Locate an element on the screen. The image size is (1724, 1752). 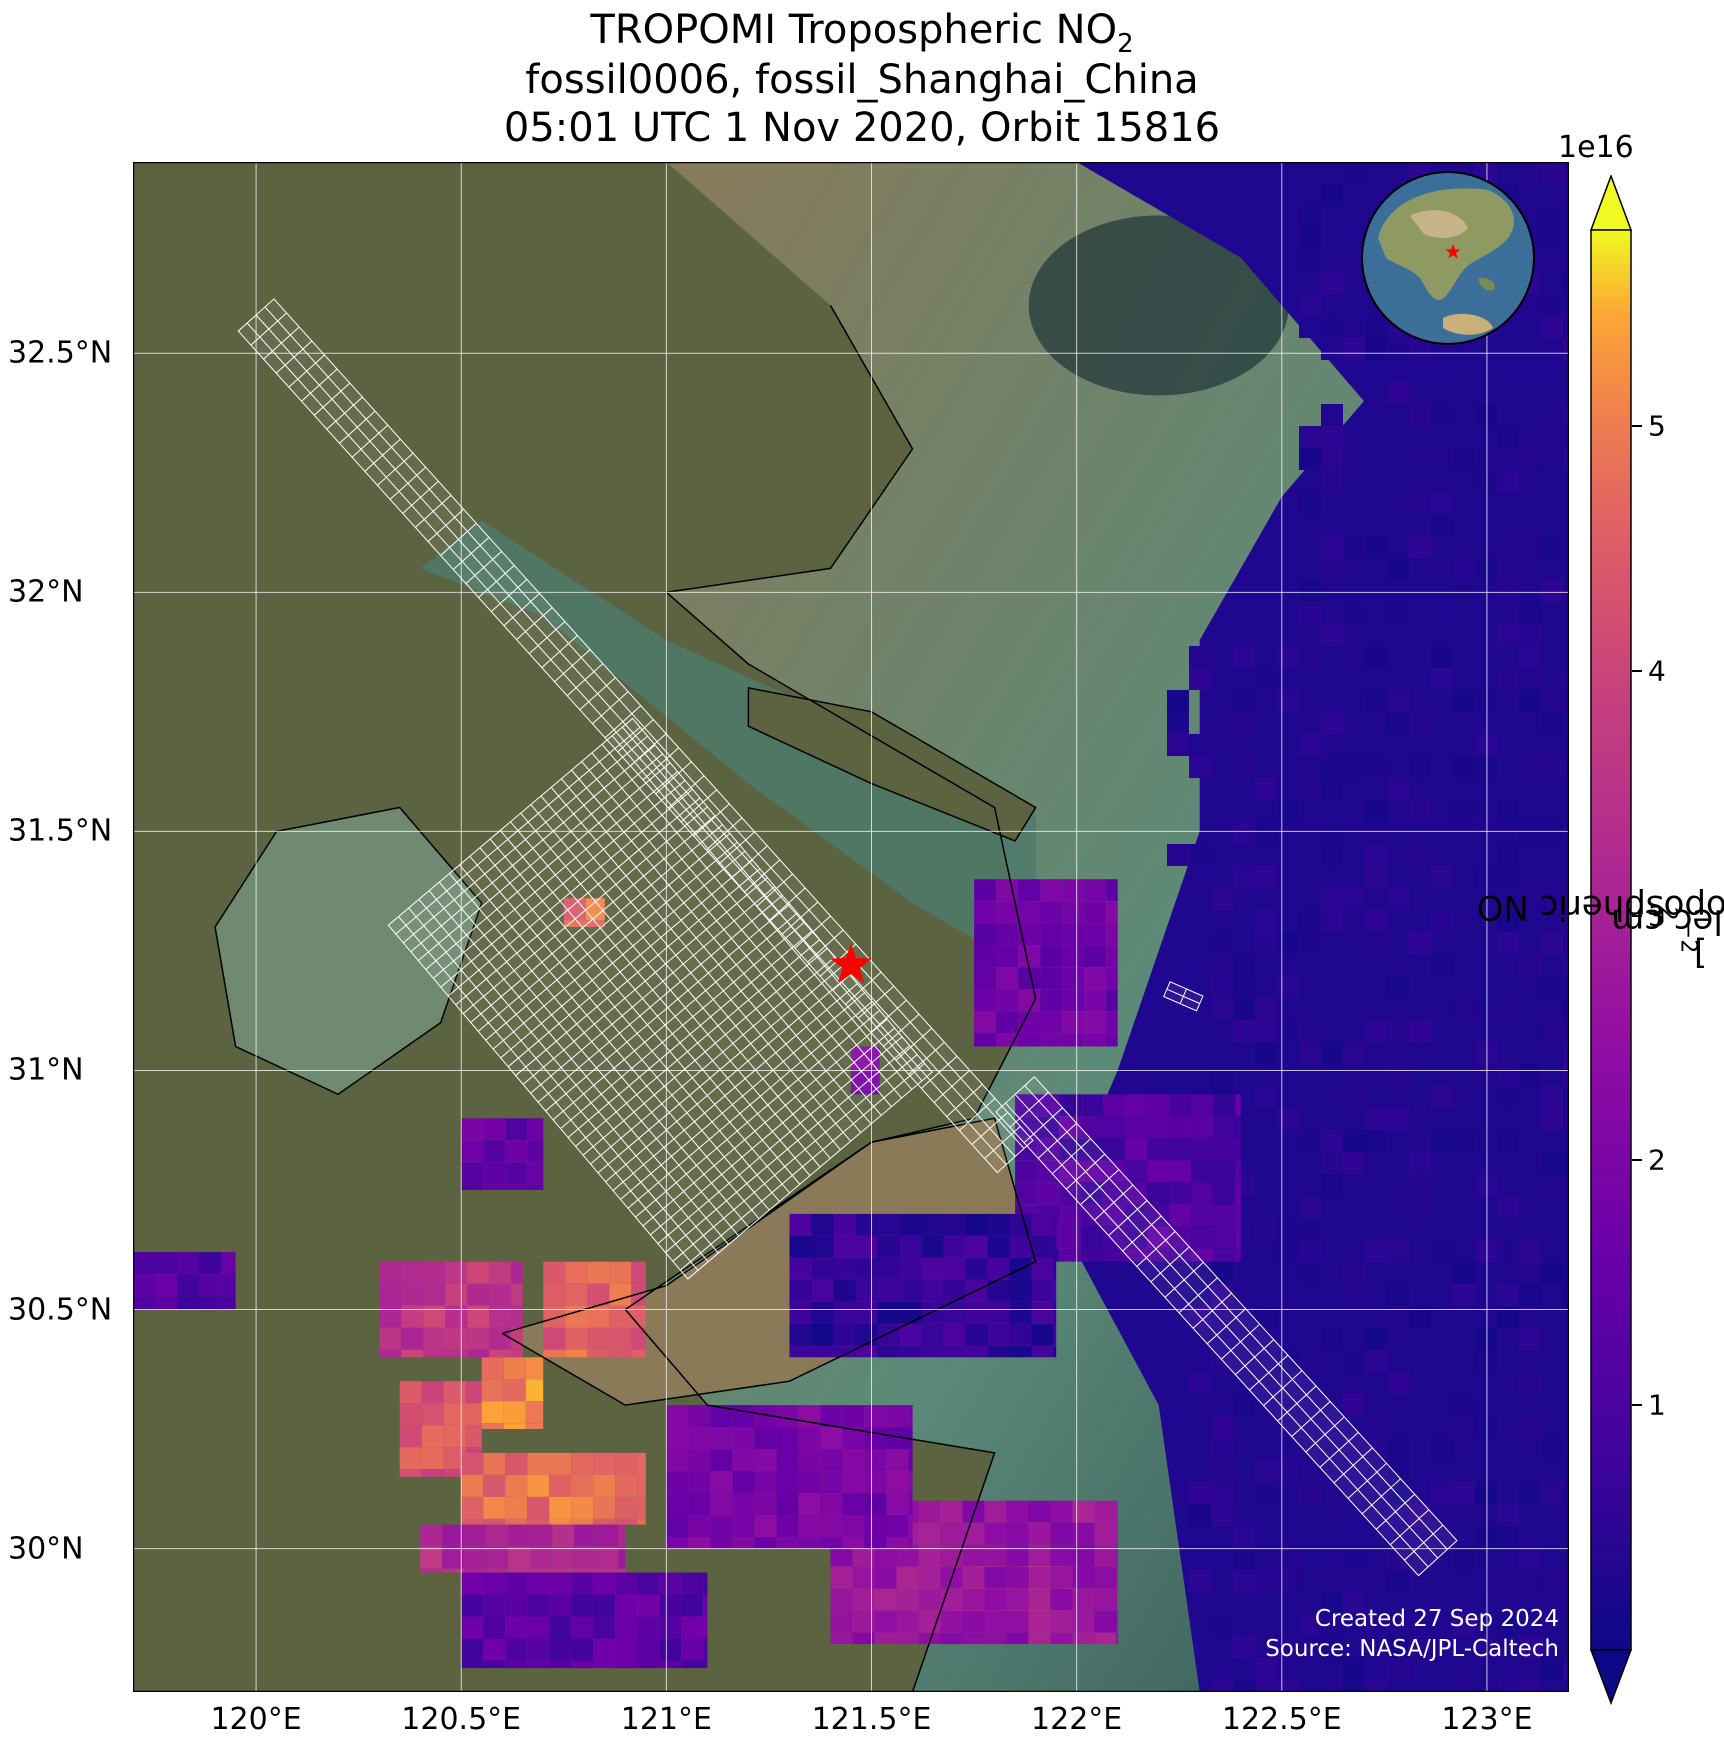
swath-fragment is located at coordinates (1183, 996).